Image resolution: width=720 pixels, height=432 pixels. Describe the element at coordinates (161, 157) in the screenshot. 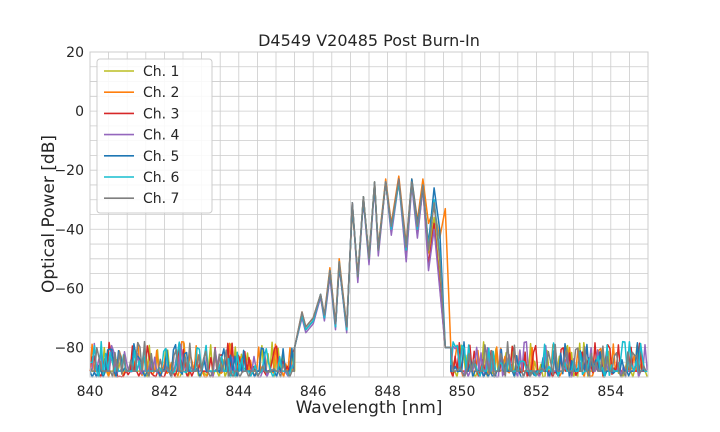

I see `legend-label-5: Ch. 5` at that location.